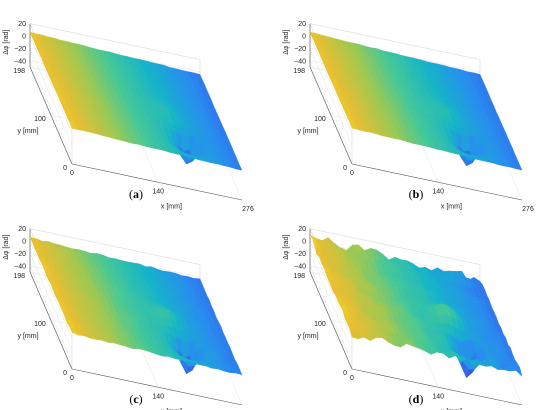 Image resolution: width=550 pixels, height=410 pixels. What do you see at coordinates (136, 194) in the screenshot?
I see `panel-caption: (a)` at bounding box center [136, 194].